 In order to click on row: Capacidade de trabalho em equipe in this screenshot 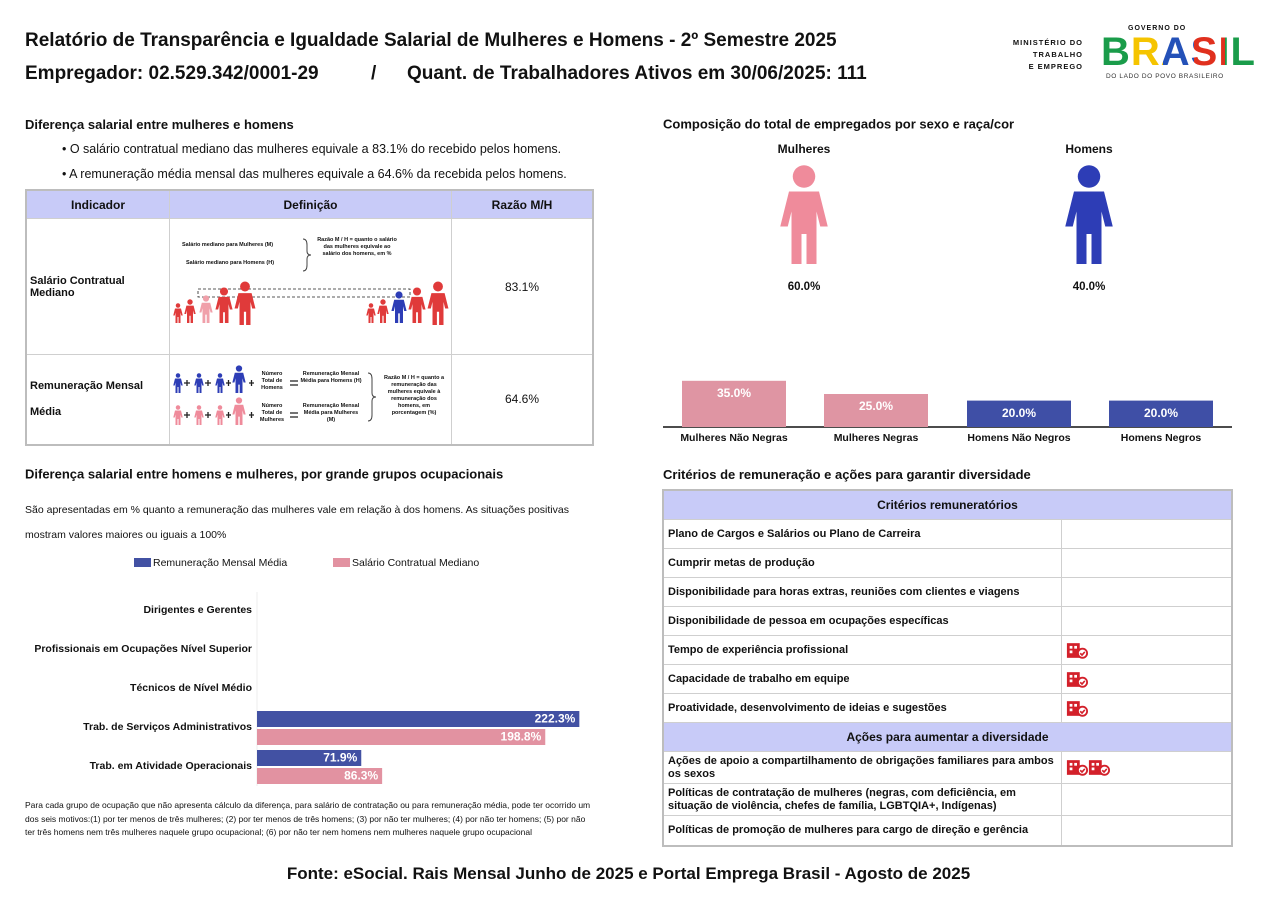, I will do `click(947, 679)`.